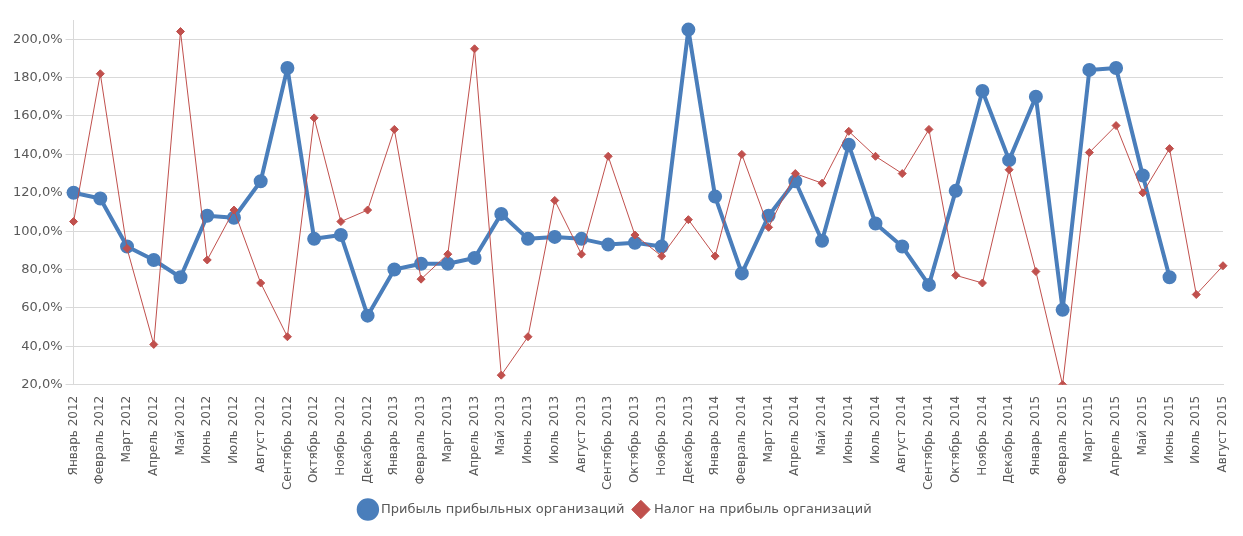 The height and width of the screenshot is (536, 1243). Describe the element at coordinates (794, 435) in the screenshot. I see `x-tick-label: Апрель 2014` at that location.